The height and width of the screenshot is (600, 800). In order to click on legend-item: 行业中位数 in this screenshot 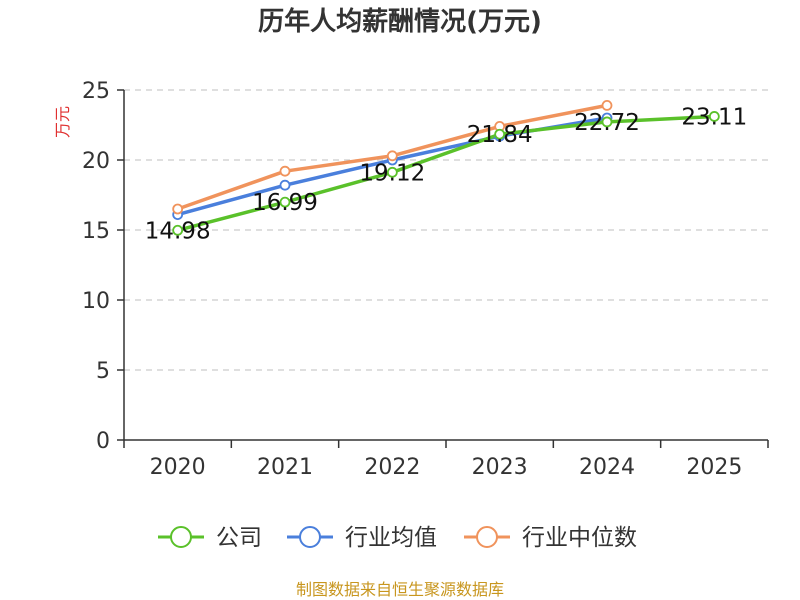, I will do `click(550, 538)`.